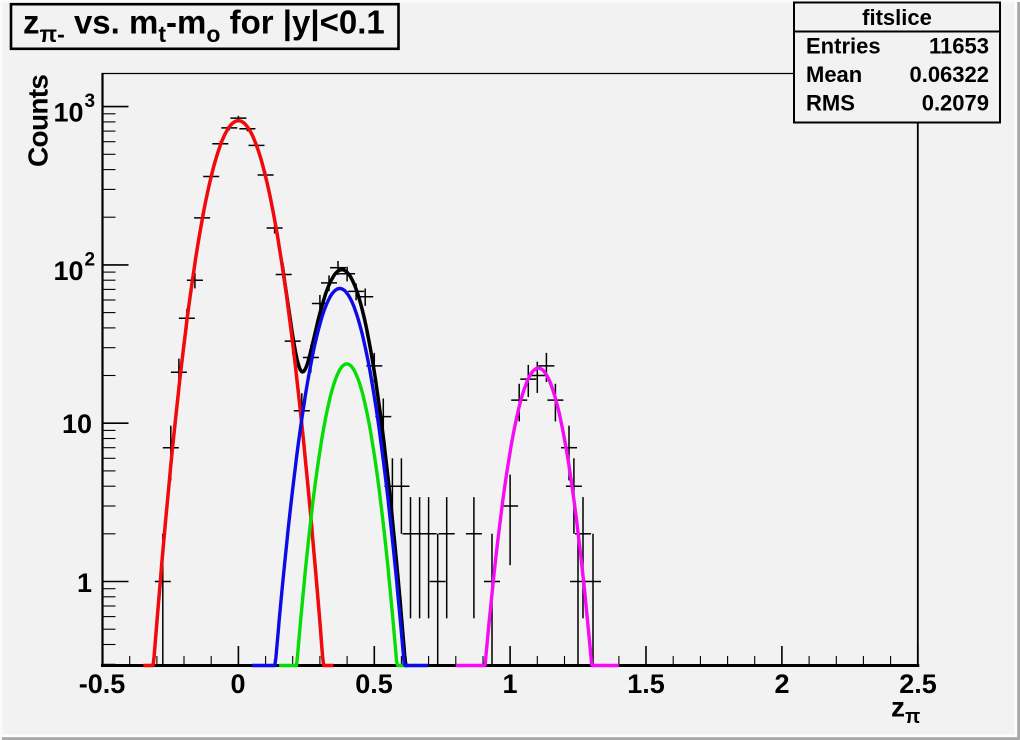 The height and width of the screenshot is (740, 1020). Describe the element at coordinates (237, 684) in the screenshot. I see `svg-text: 0` at that location.